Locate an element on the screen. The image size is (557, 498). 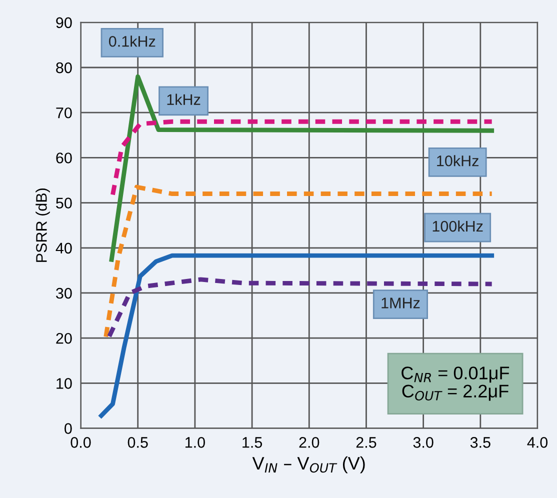
y-tick-label: 40 is located at coordinates (64, 248).